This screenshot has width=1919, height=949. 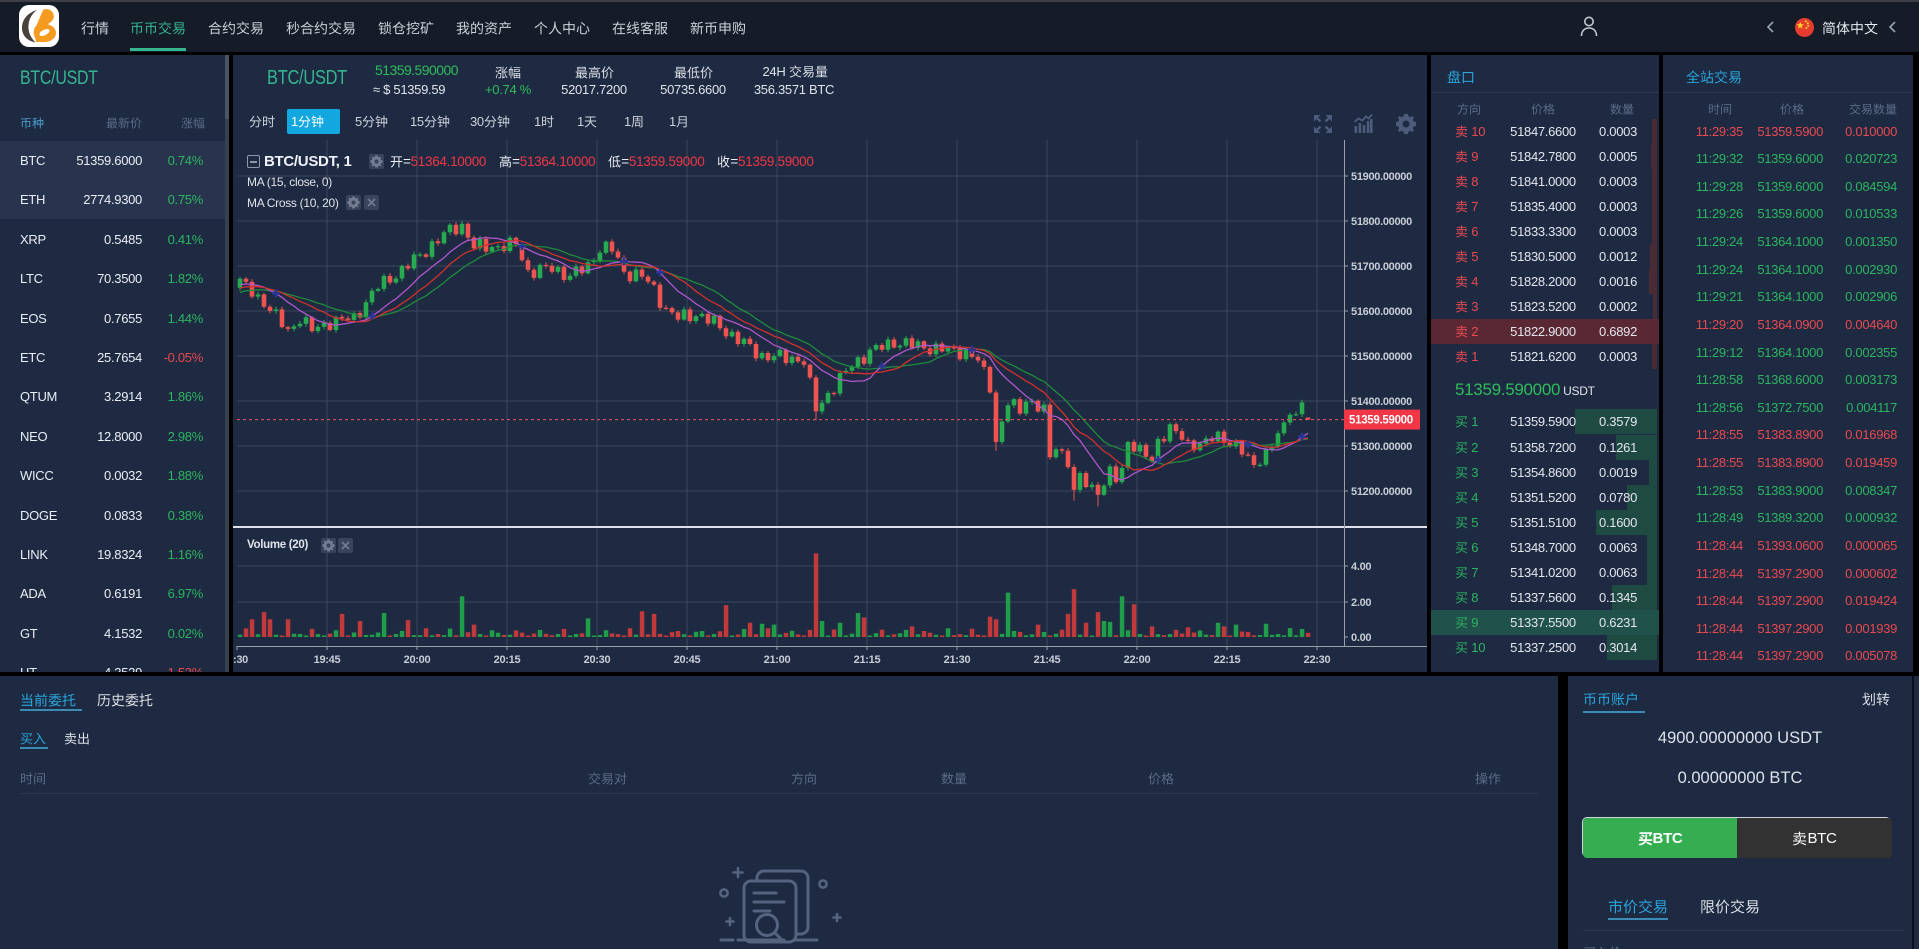 What do you see at coordinates (1381, 447) in the screenshot?
I see `svg-text: 51300.00000` at bounding box center [1381, 447].